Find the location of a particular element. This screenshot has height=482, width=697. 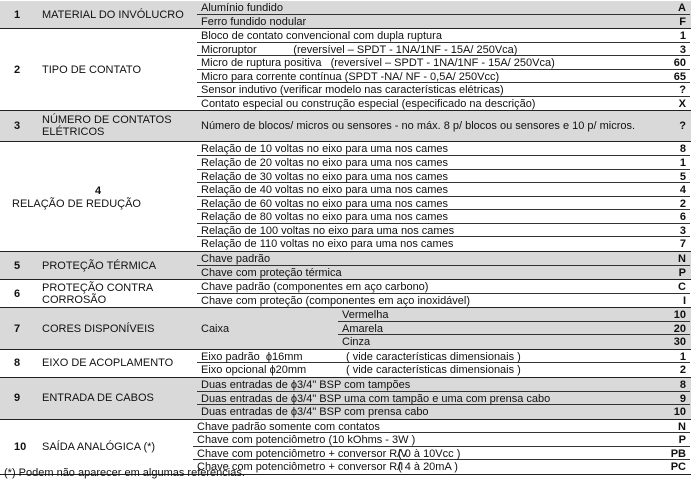

section-number: 2 is located at coordinates (17, 69).